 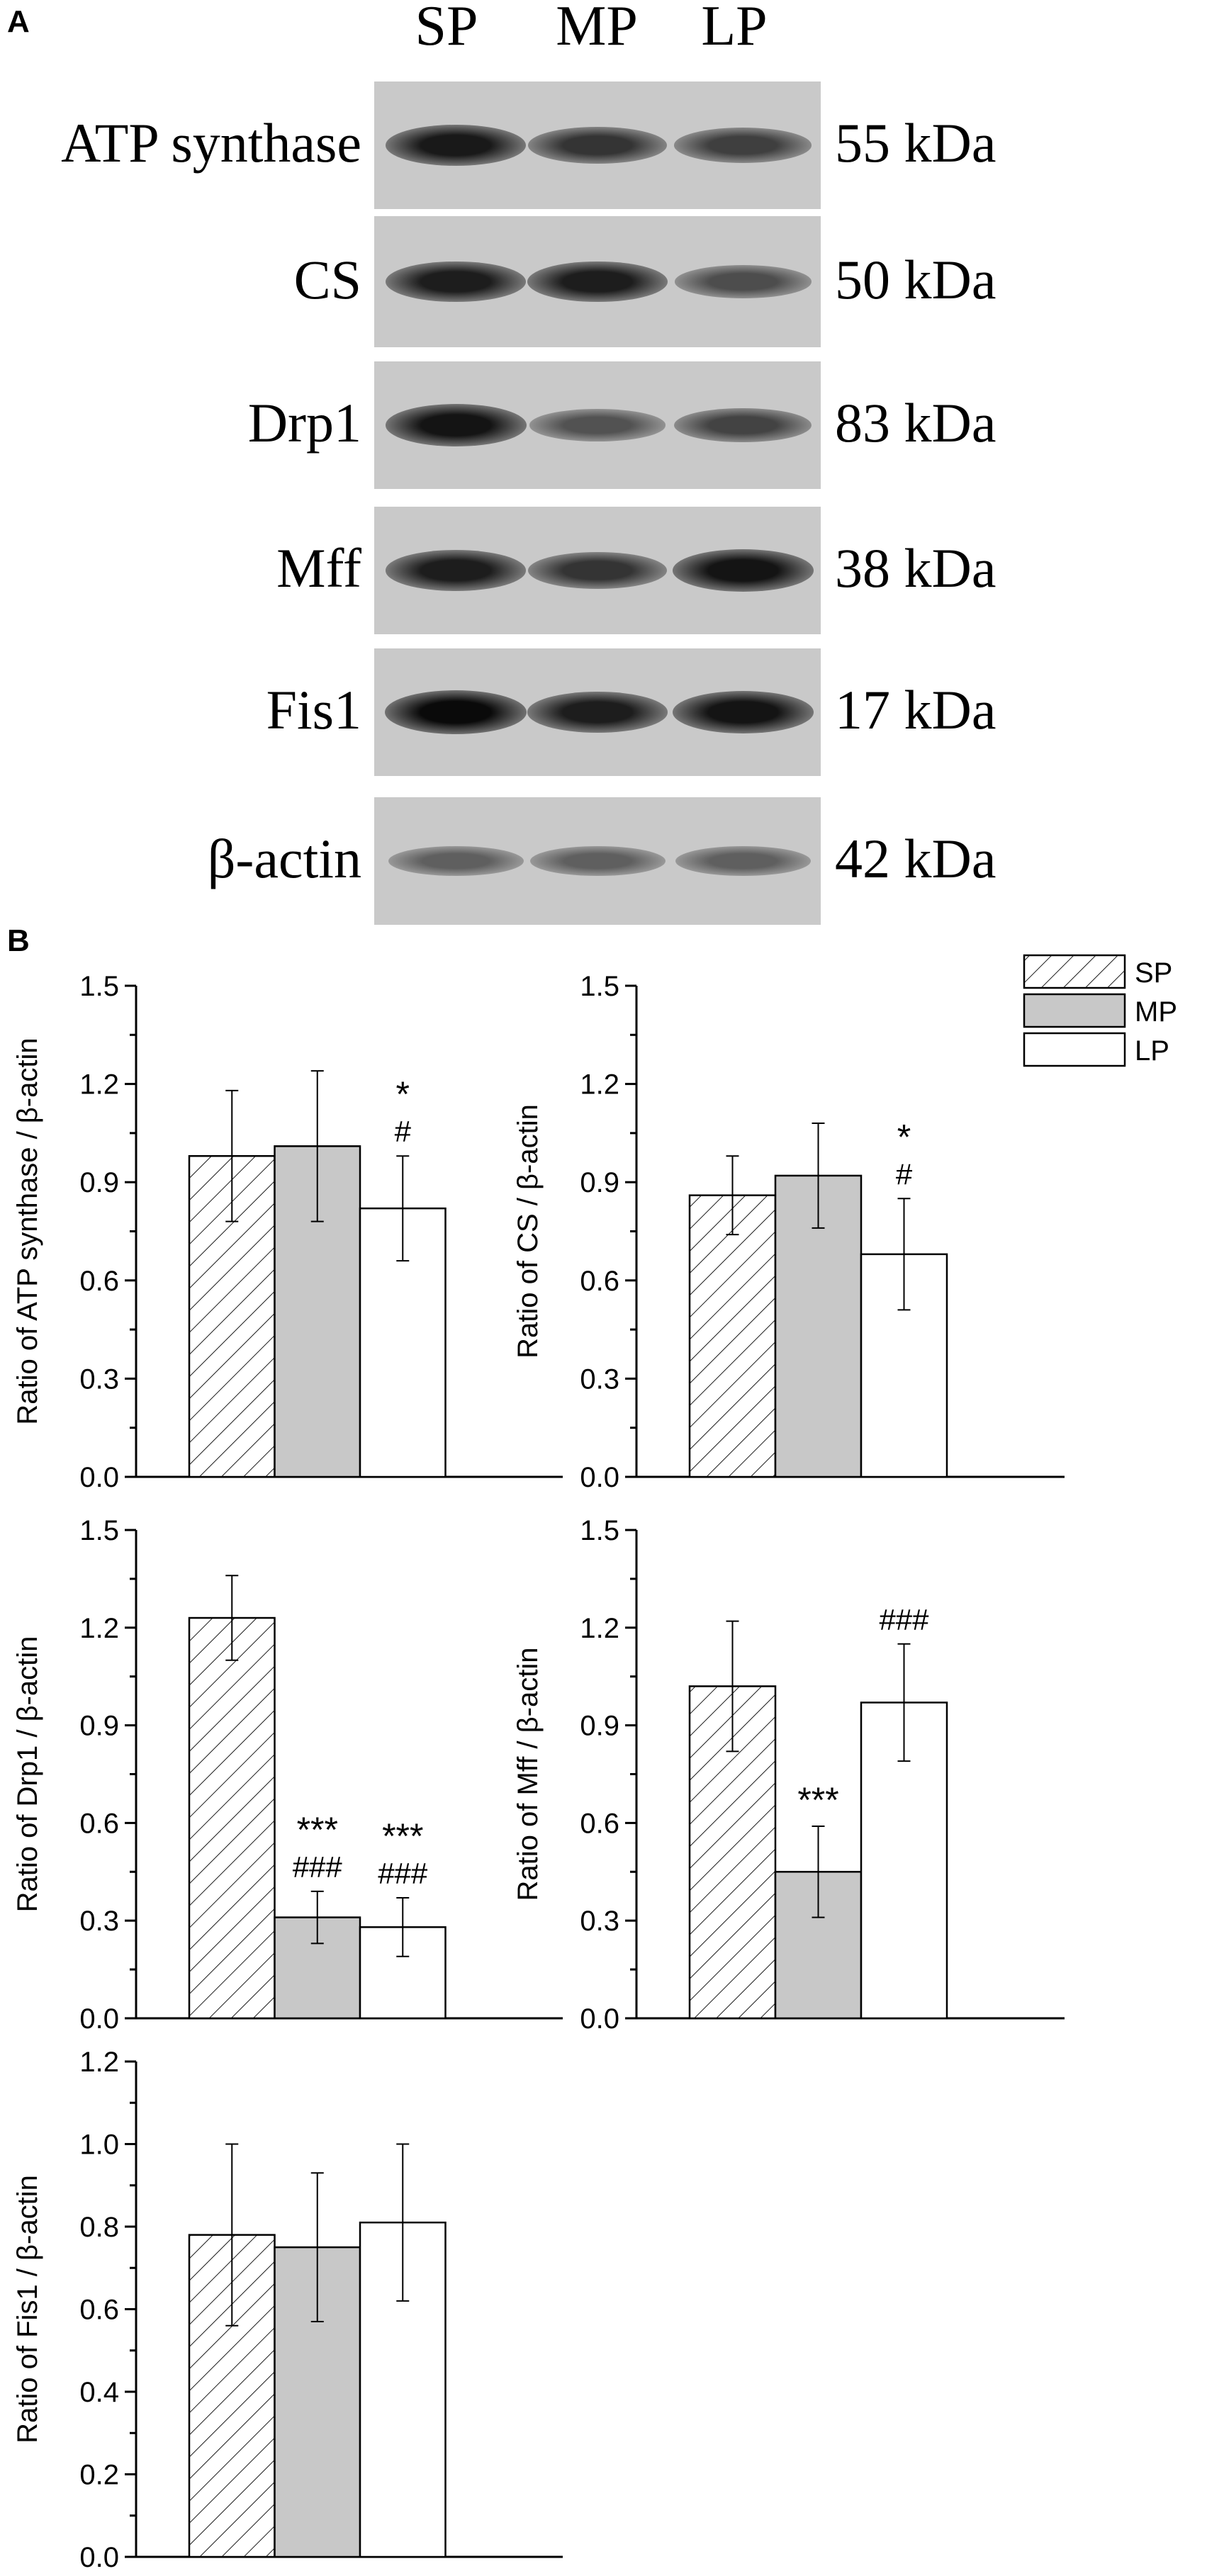 I want to click on kda-label: 50 kDa, so click(x=916, y=279).